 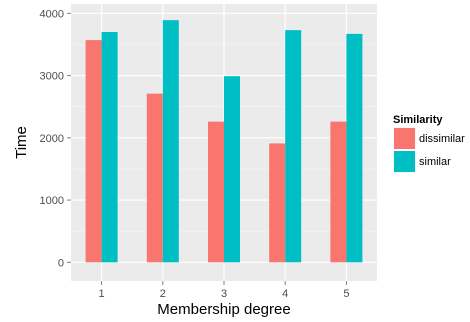 What do you see at coordinates (163, 294) in the screenshot?
I see `x-tick-label: 2` at bounding box center [163, 294].